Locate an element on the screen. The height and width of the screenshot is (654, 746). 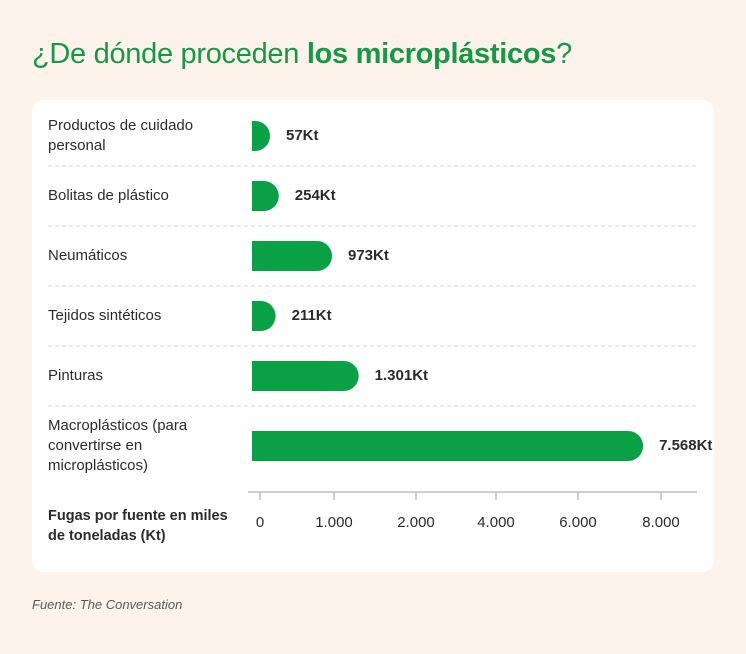
x-tick-label: 4.000 is located at coordinates (496, 522).